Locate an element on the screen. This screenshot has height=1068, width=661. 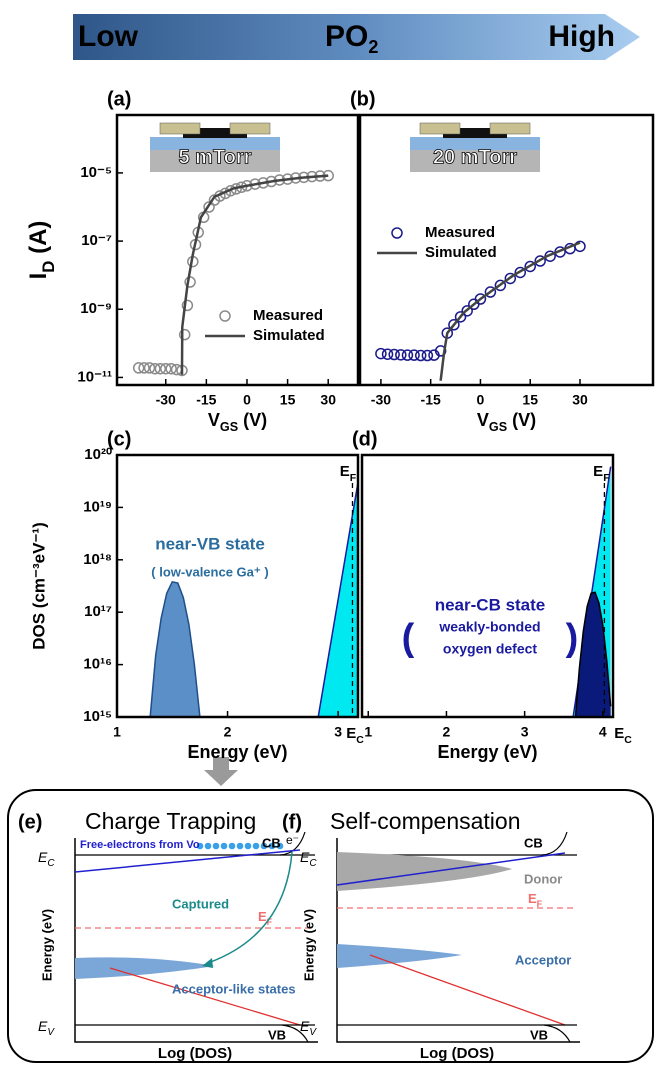
legend-label: Measured is located at coordinates (460, 232).